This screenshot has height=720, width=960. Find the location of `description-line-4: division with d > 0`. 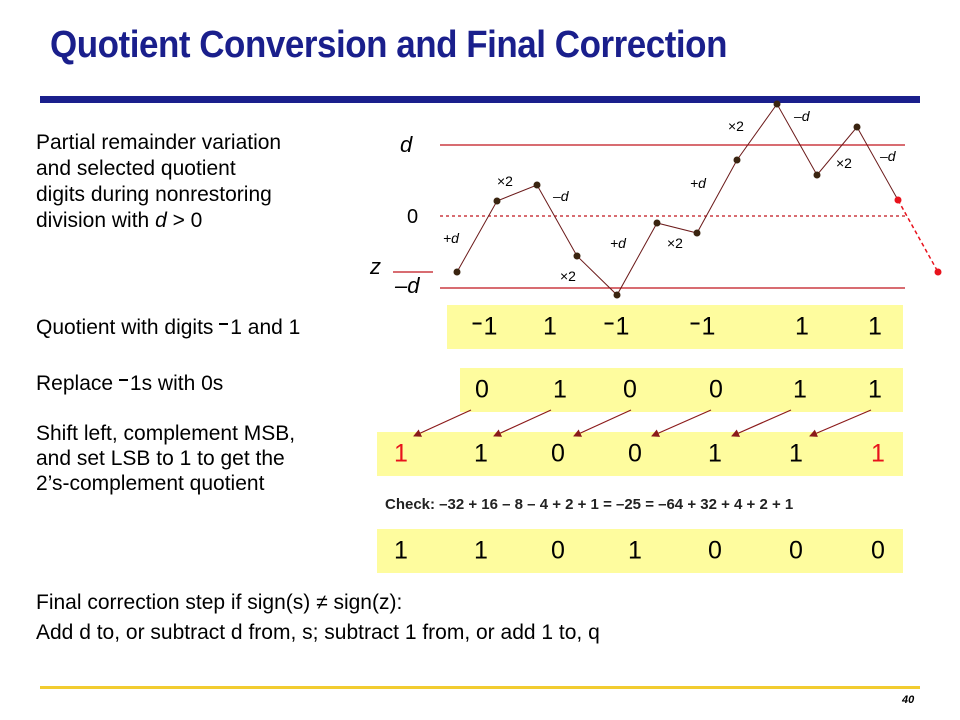

description-line-4: division with d > 0 is located at coordinates (158, 221).